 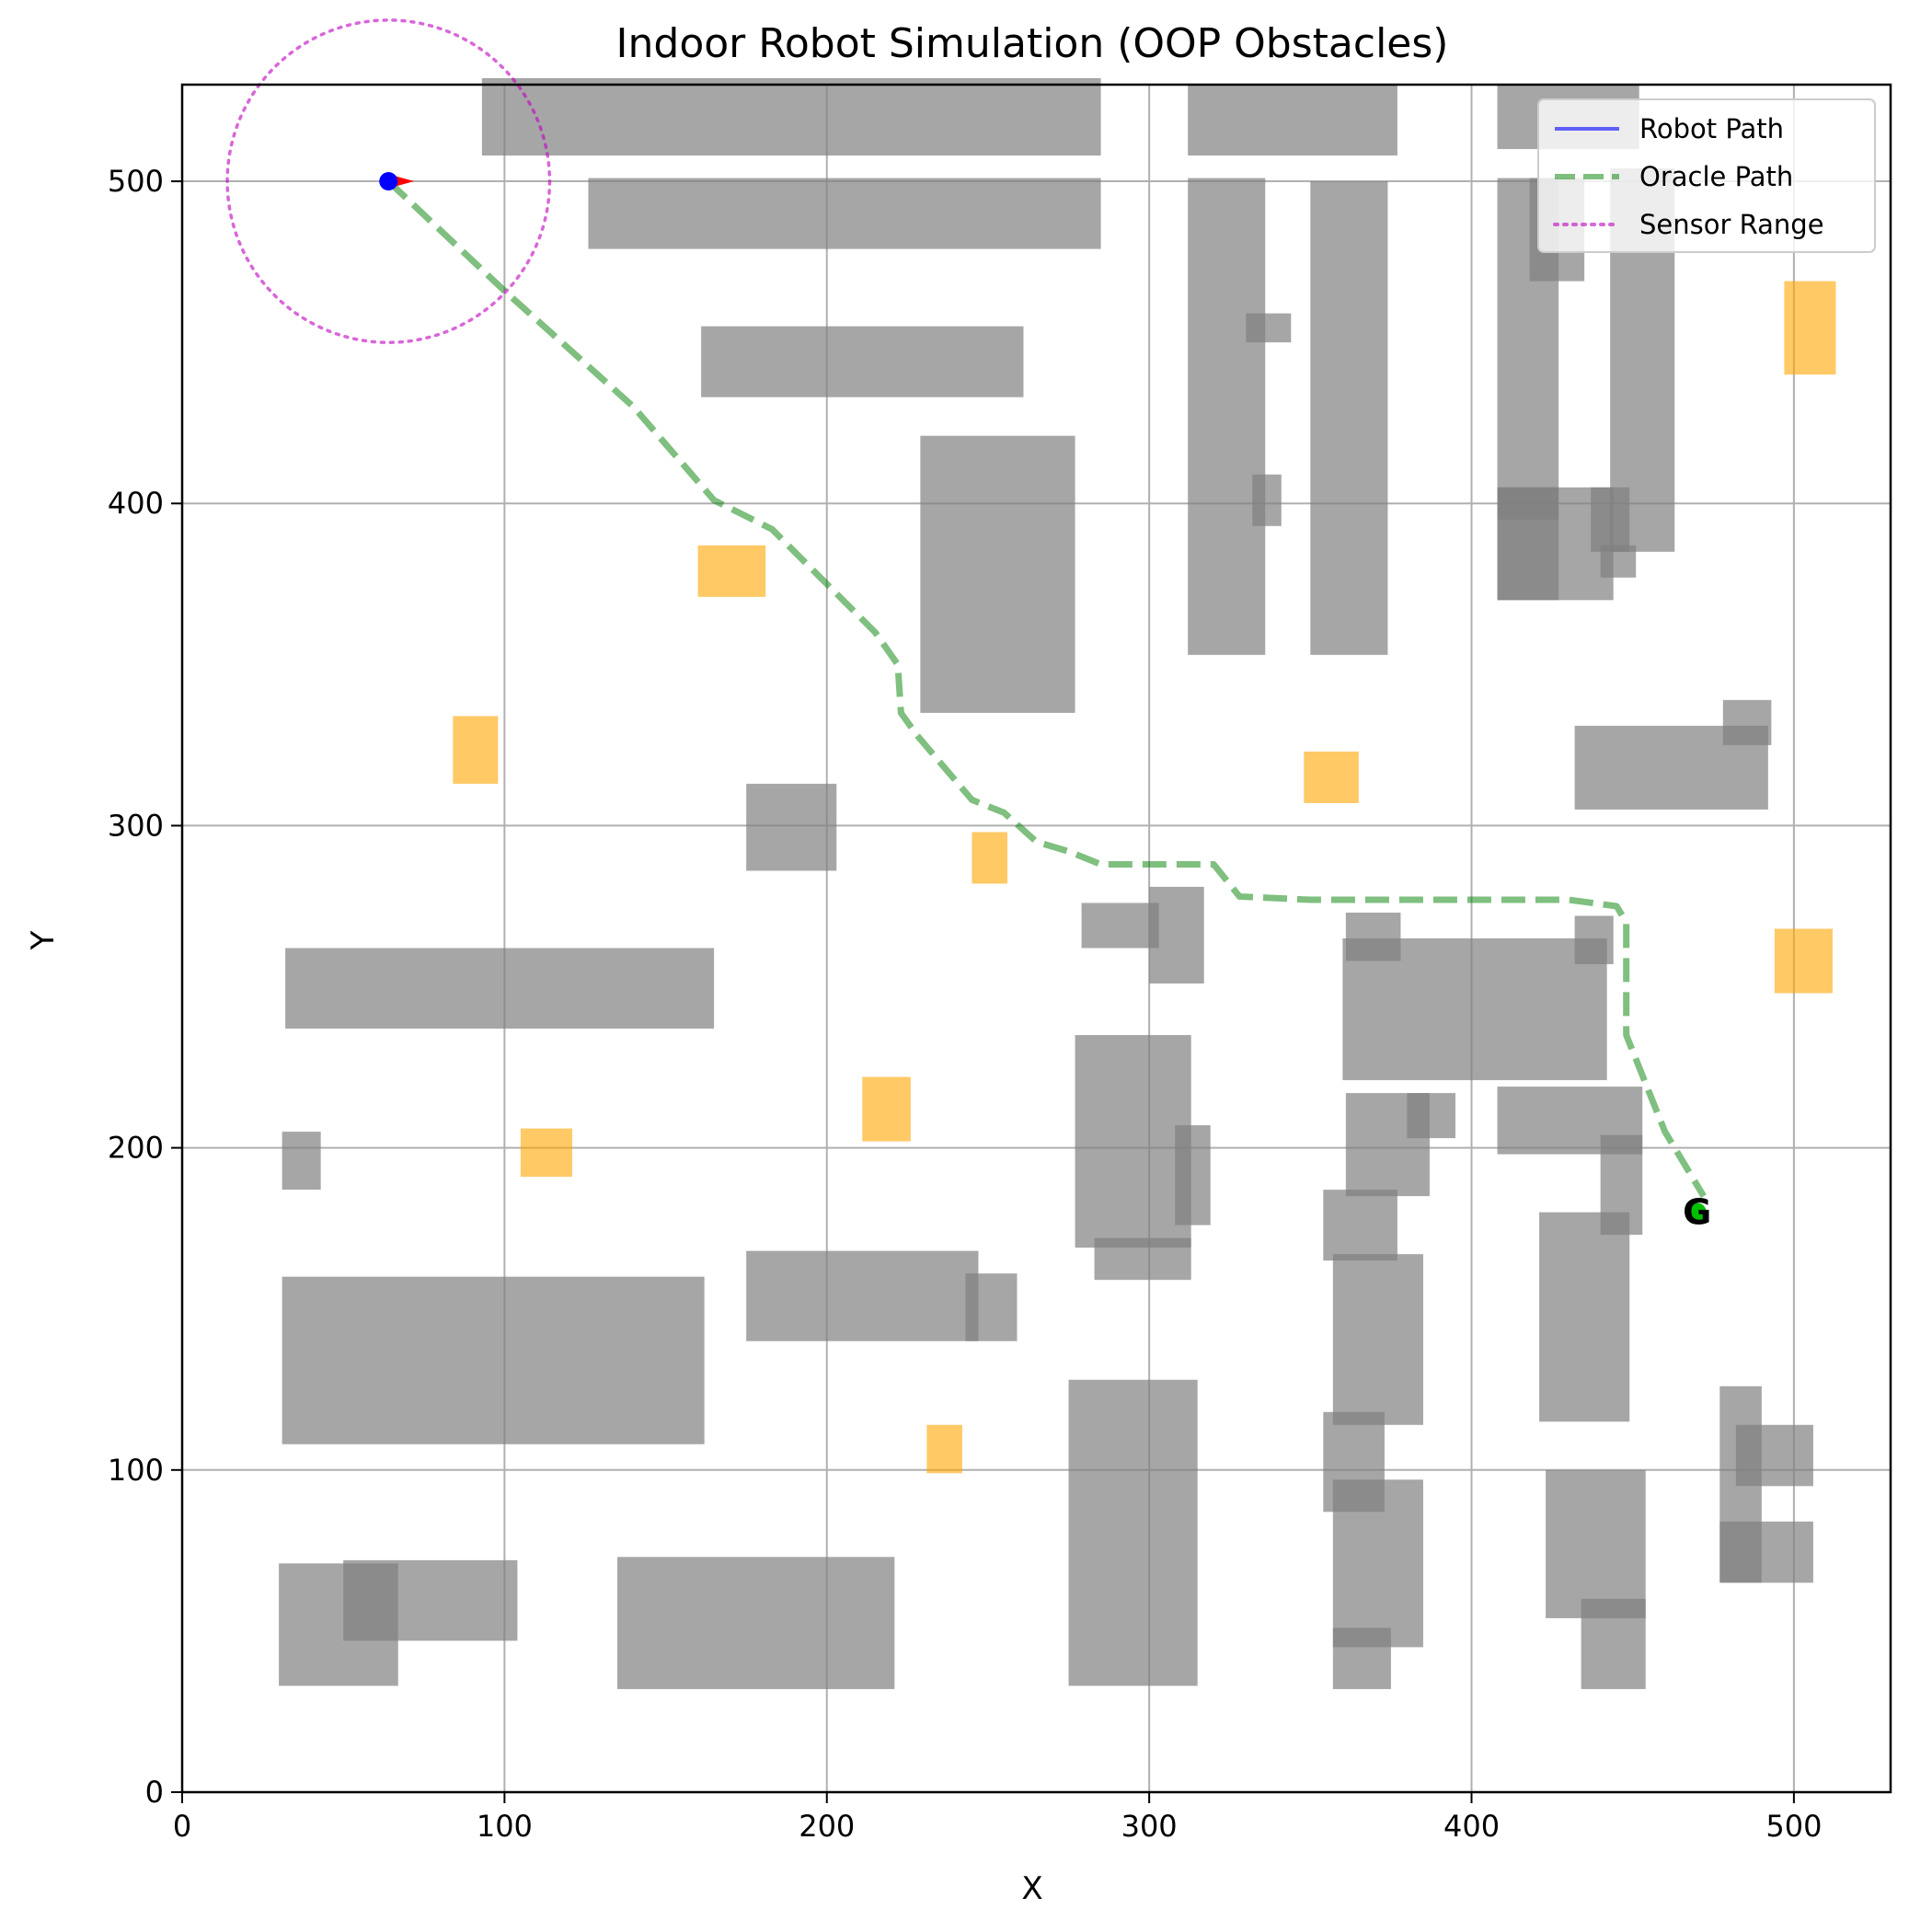 I want to click on x-tick-label: 300, so click(x=1149, y=1826).